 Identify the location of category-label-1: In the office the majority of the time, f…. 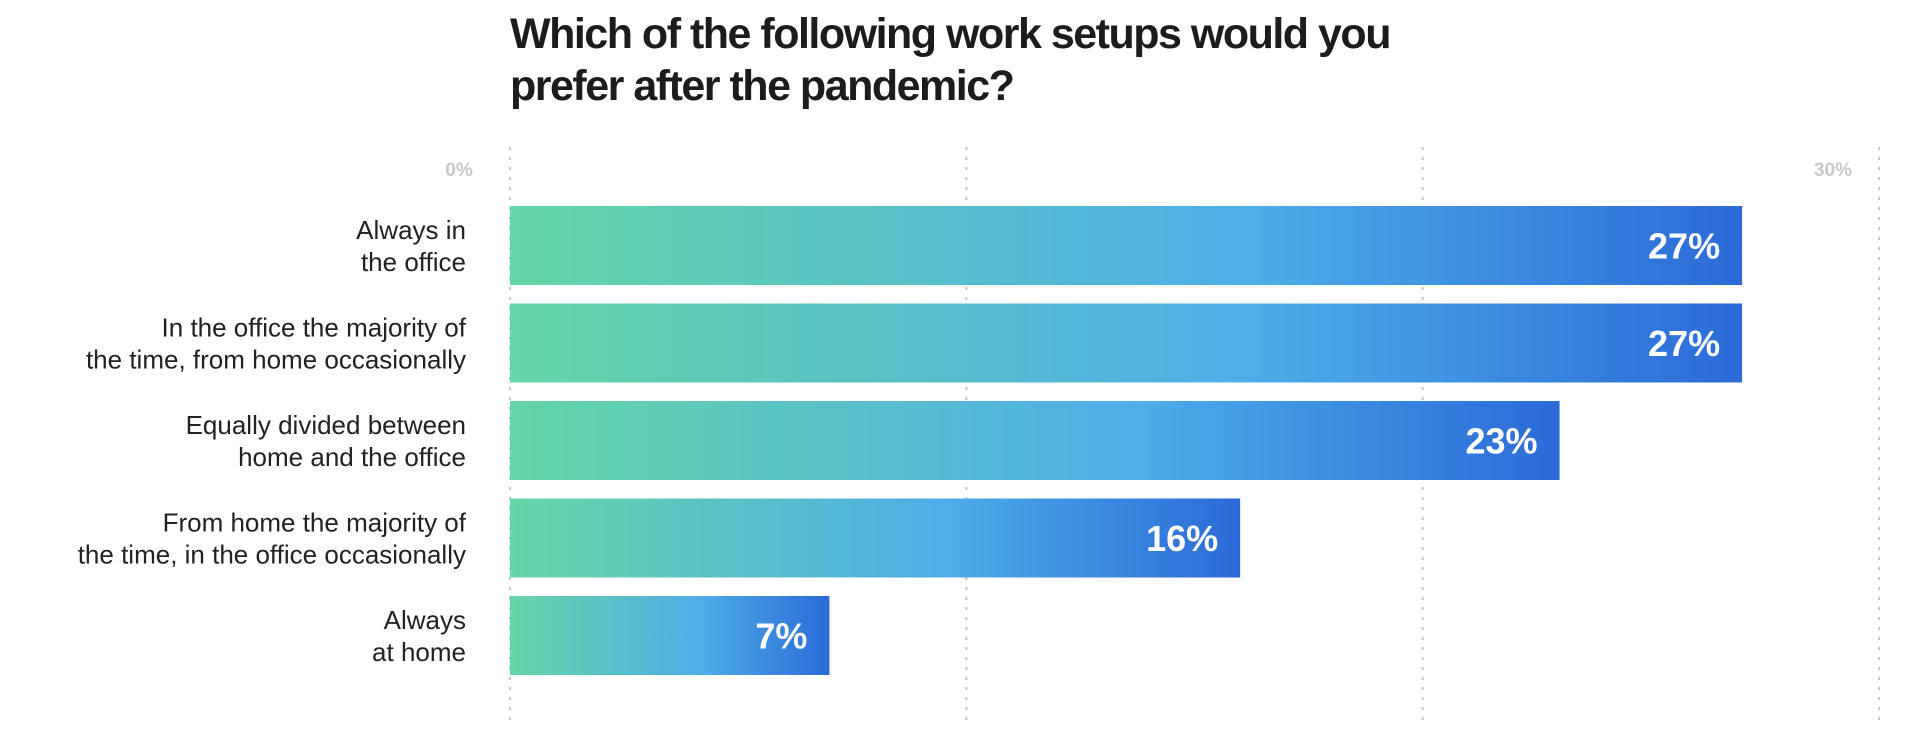
(276, 344).